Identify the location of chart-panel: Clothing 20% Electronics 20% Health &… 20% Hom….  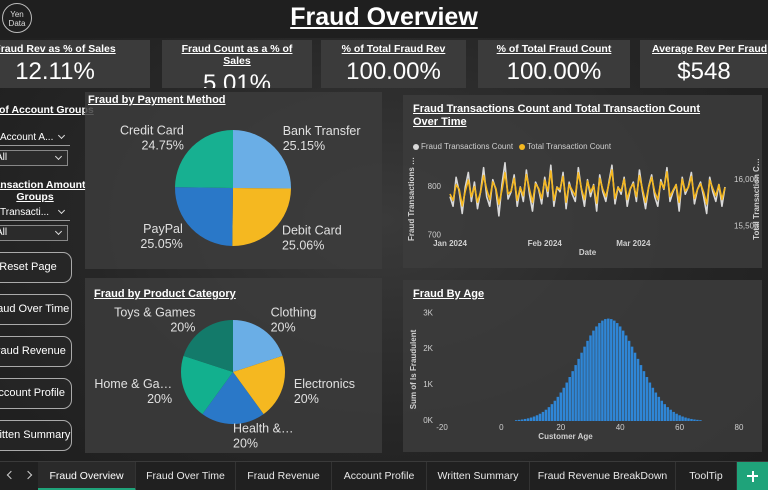
(233, 365).